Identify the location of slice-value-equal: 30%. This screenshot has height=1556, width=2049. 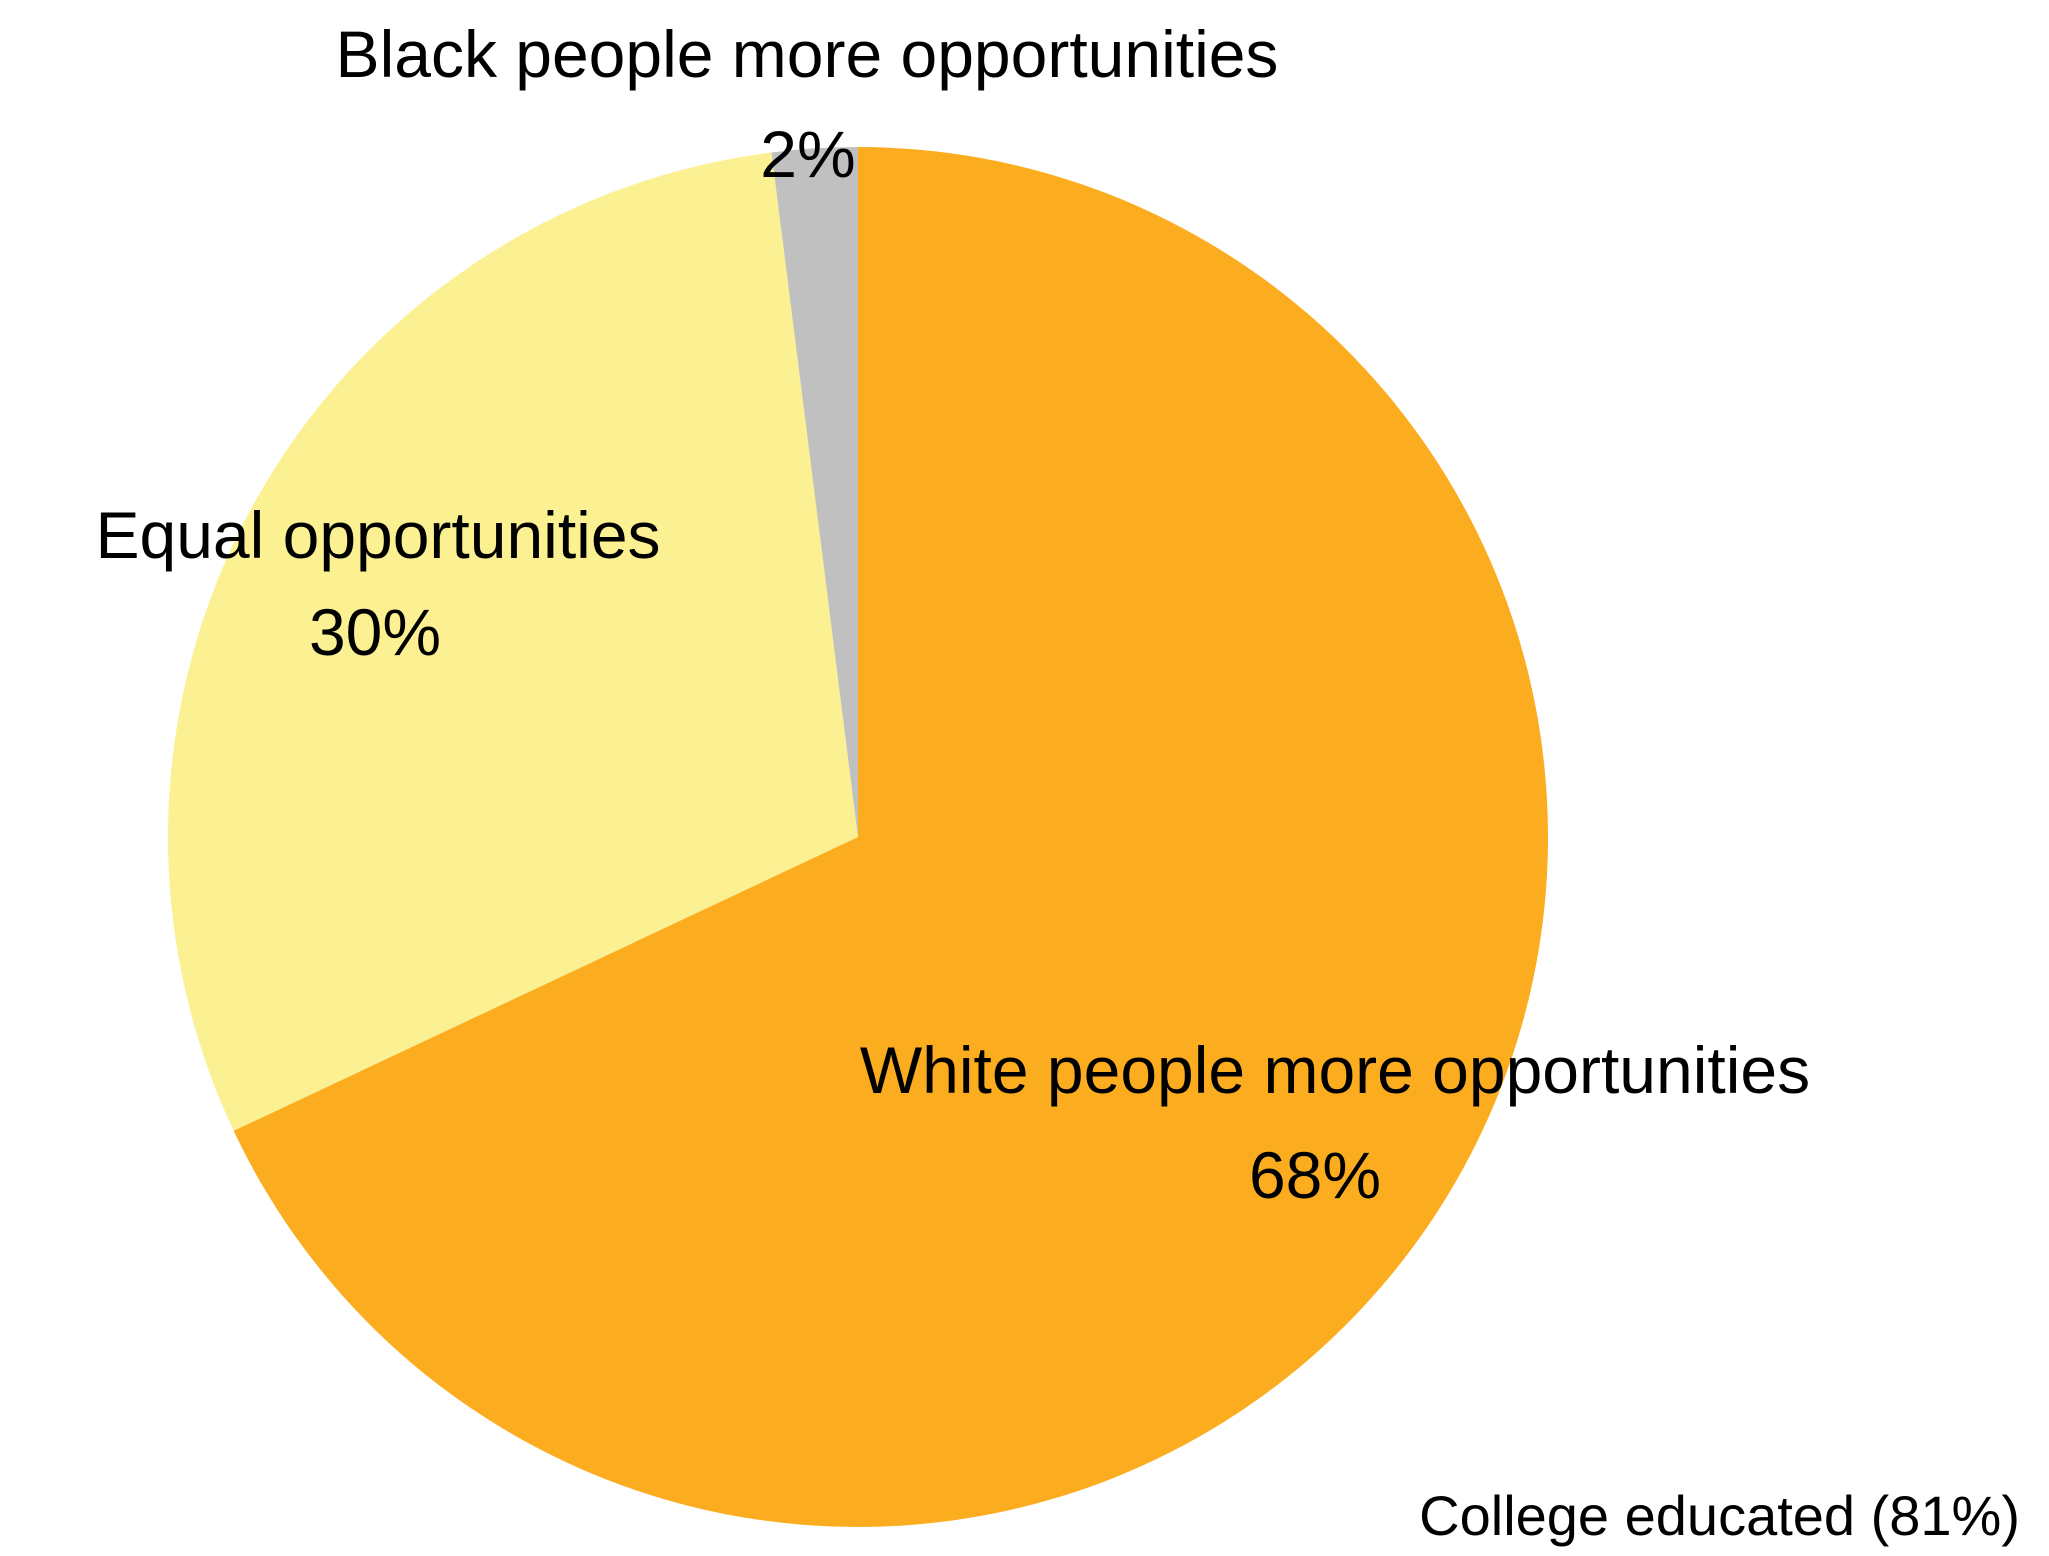
(375, 632).